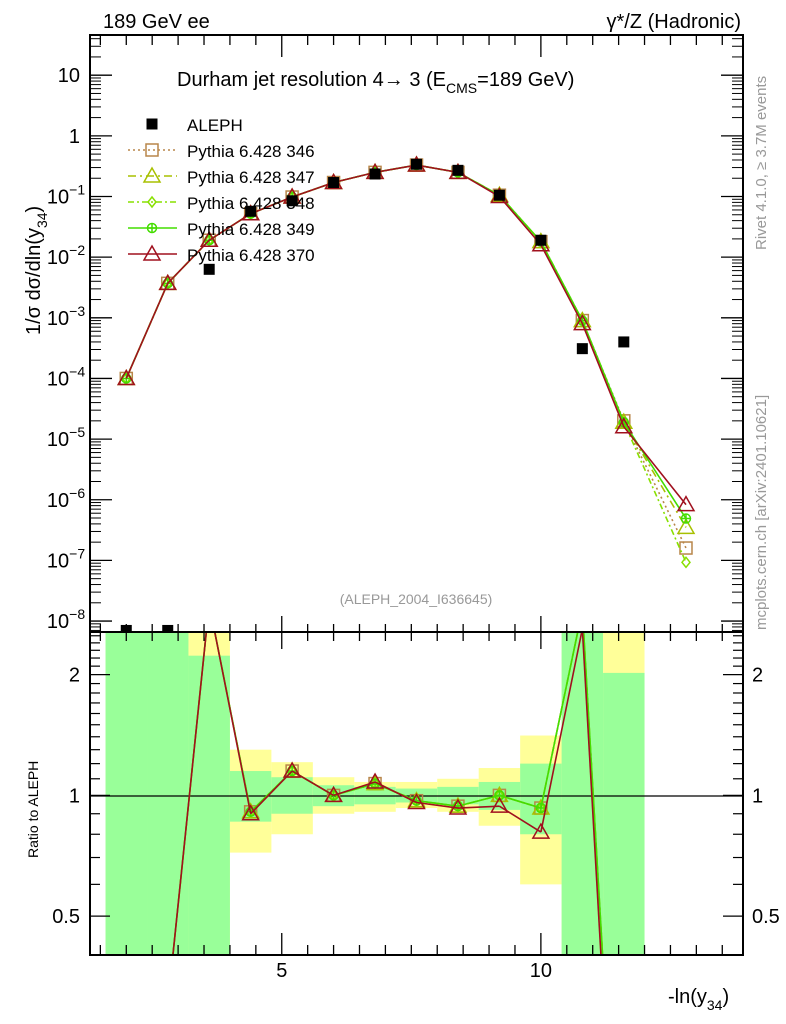  Describe the element at coordinates (152, 150) in the screenshot. I see `legend-346-marker` at that location.